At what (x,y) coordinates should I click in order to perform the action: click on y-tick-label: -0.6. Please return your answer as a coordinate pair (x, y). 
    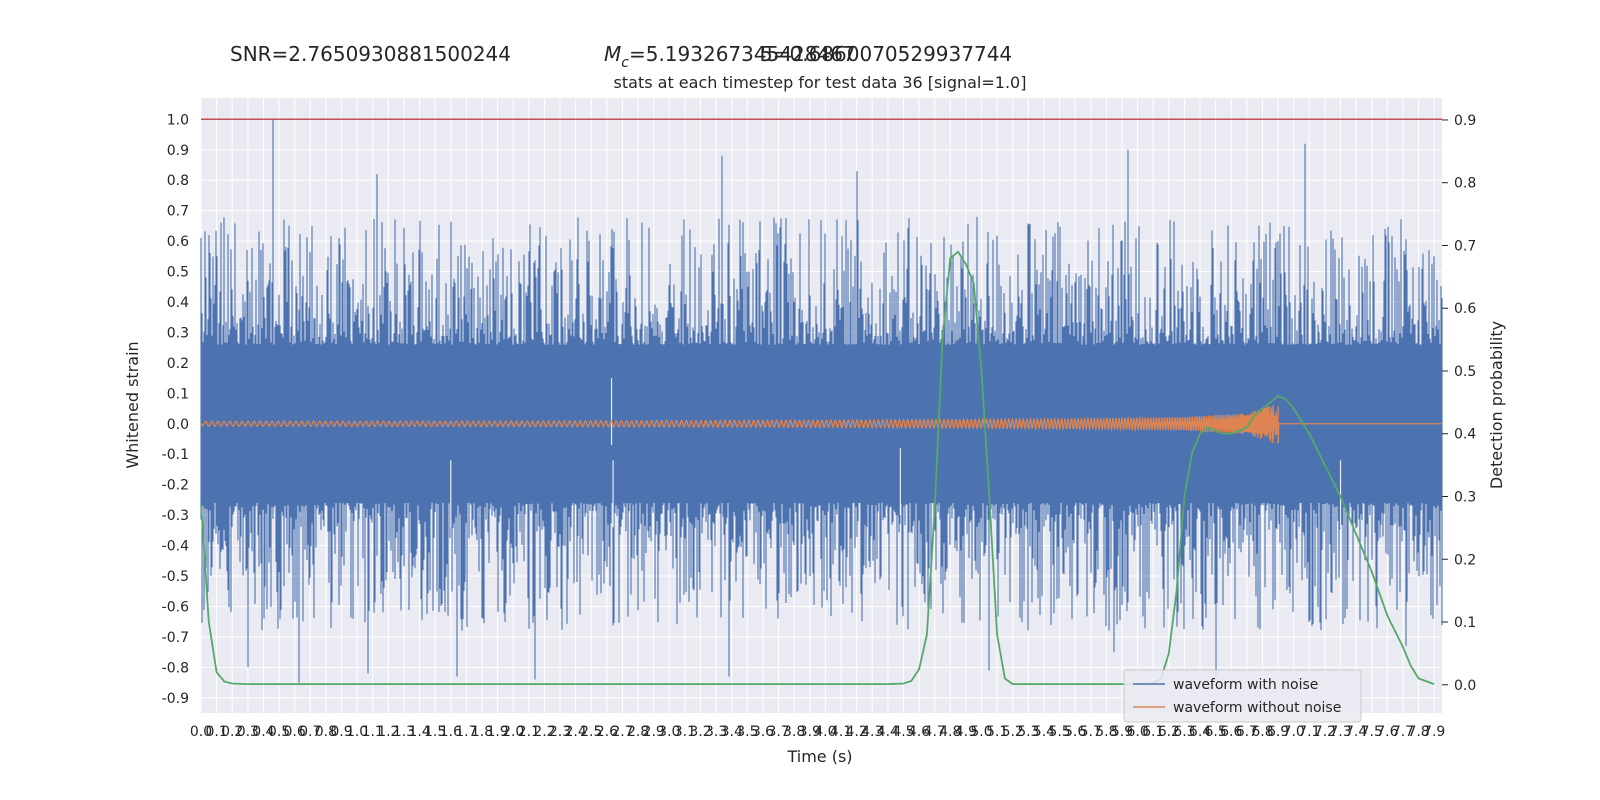
    Looking at the image, I should click on (175, 607).